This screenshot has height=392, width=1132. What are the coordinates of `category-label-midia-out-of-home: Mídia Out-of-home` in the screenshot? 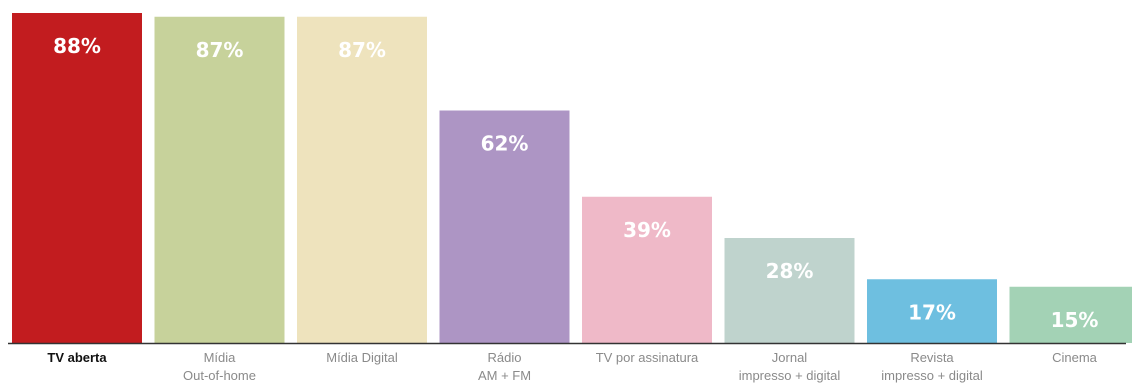 It's located at (219, 366).